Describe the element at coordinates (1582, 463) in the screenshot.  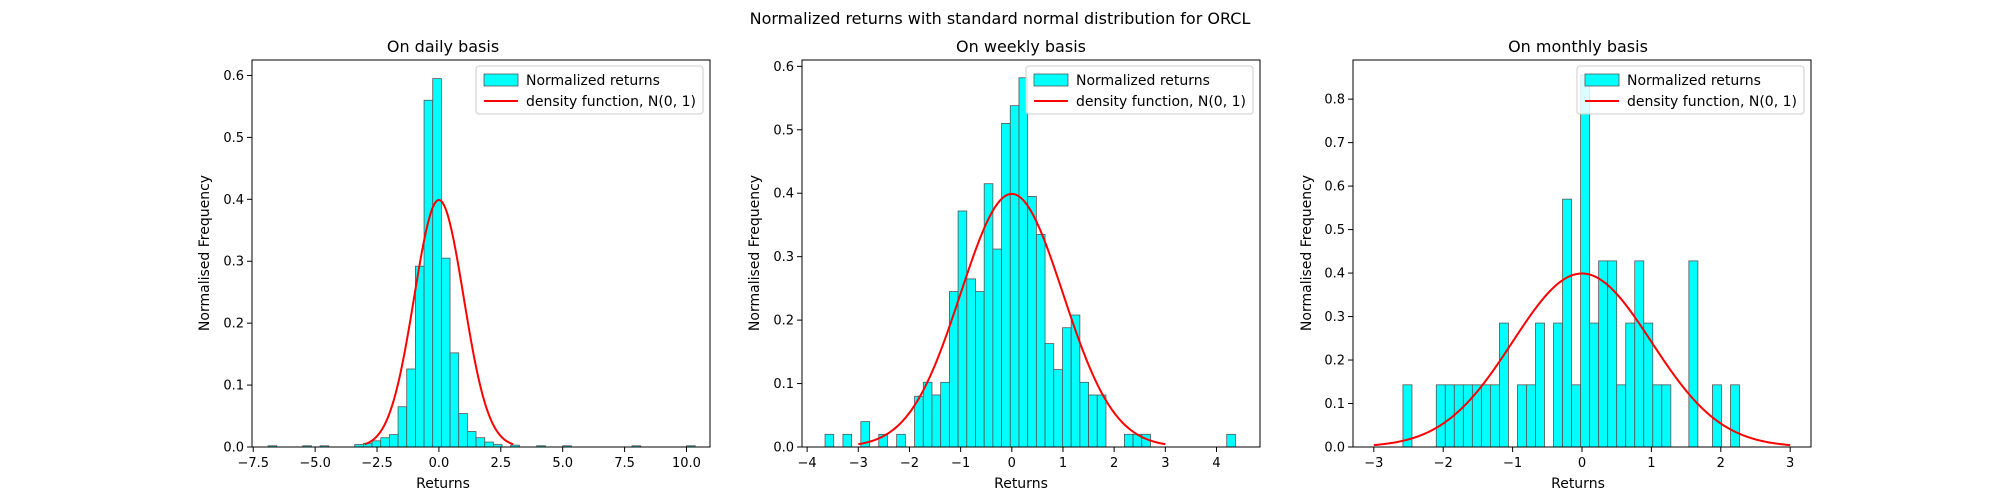
I see `x-tick-label: 0` at that location.